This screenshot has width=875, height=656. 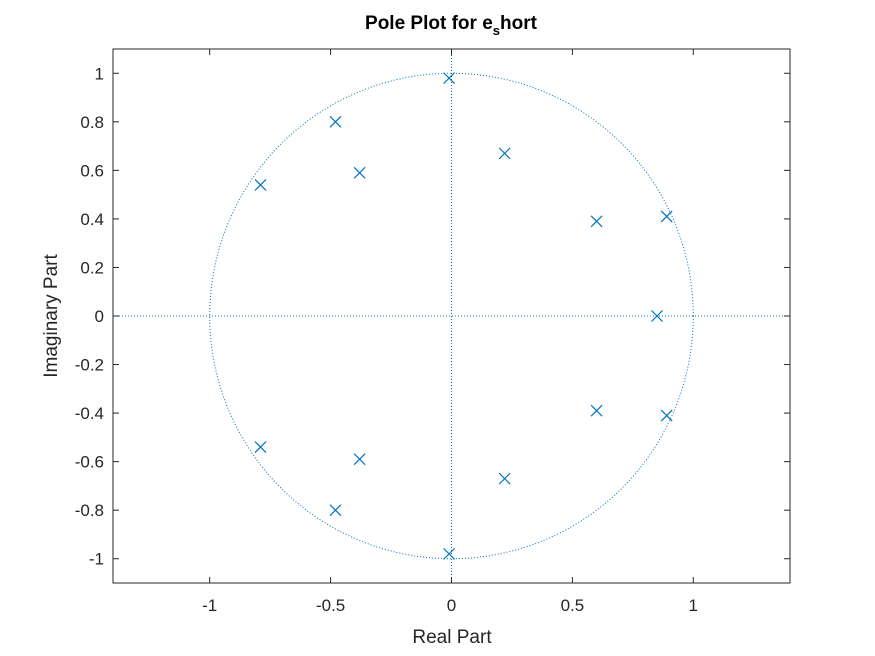 What do you see at coordinates (92, 170) in the screenshot?
I see `y-tick-label: 0.6` at bounding box center [92, 170].